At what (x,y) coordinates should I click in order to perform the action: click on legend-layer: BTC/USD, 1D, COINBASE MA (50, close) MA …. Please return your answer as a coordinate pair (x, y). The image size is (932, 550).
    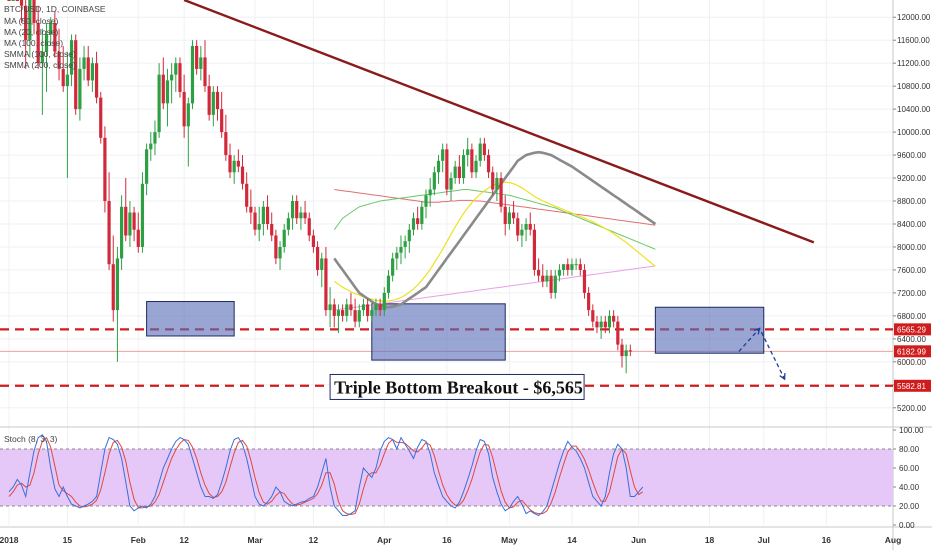
    Looking at the image, I should click on (55, 224).